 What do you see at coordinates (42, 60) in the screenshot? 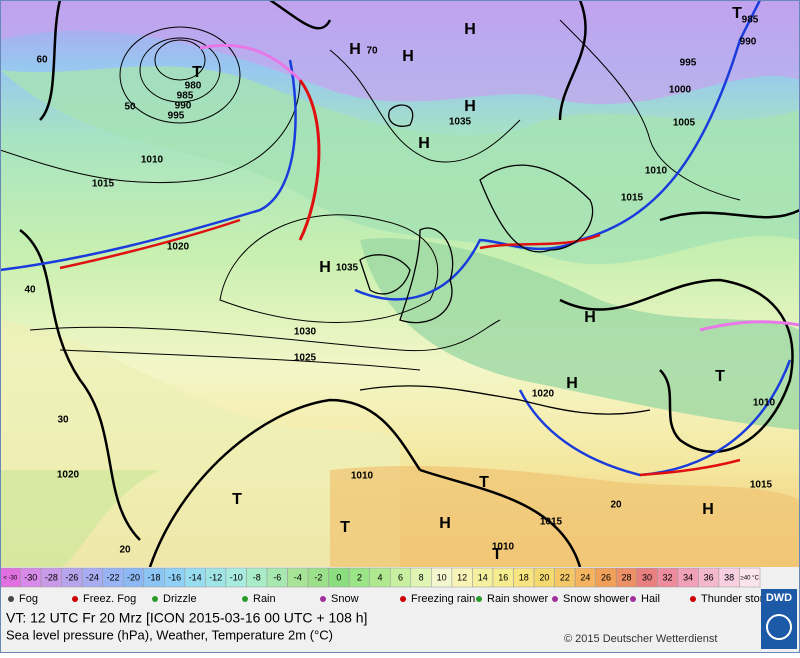
I see `isobar-label: 60` at bounding box center [42, 60].